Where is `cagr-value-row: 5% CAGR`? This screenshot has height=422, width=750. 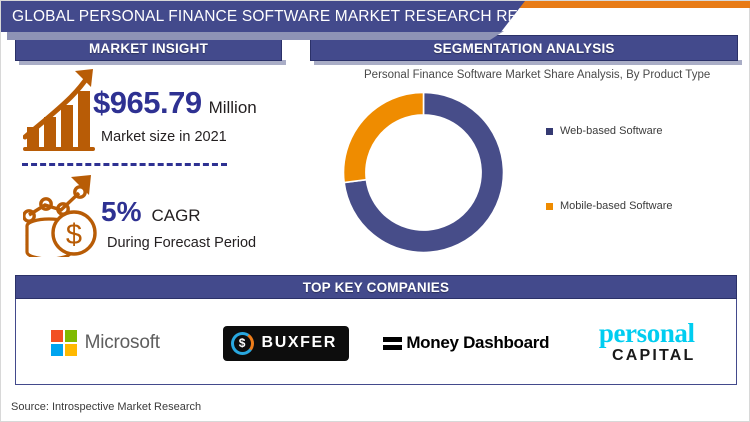
cagr-value-row: 5% CAGR is located at coordinates (151, 212).